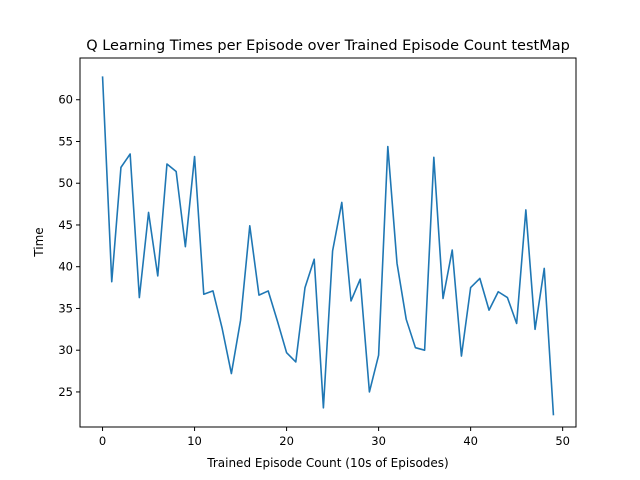  Describe the element at coordinates (562, 441) in the screenshot. I see `x-tick-label: 50` at that location.